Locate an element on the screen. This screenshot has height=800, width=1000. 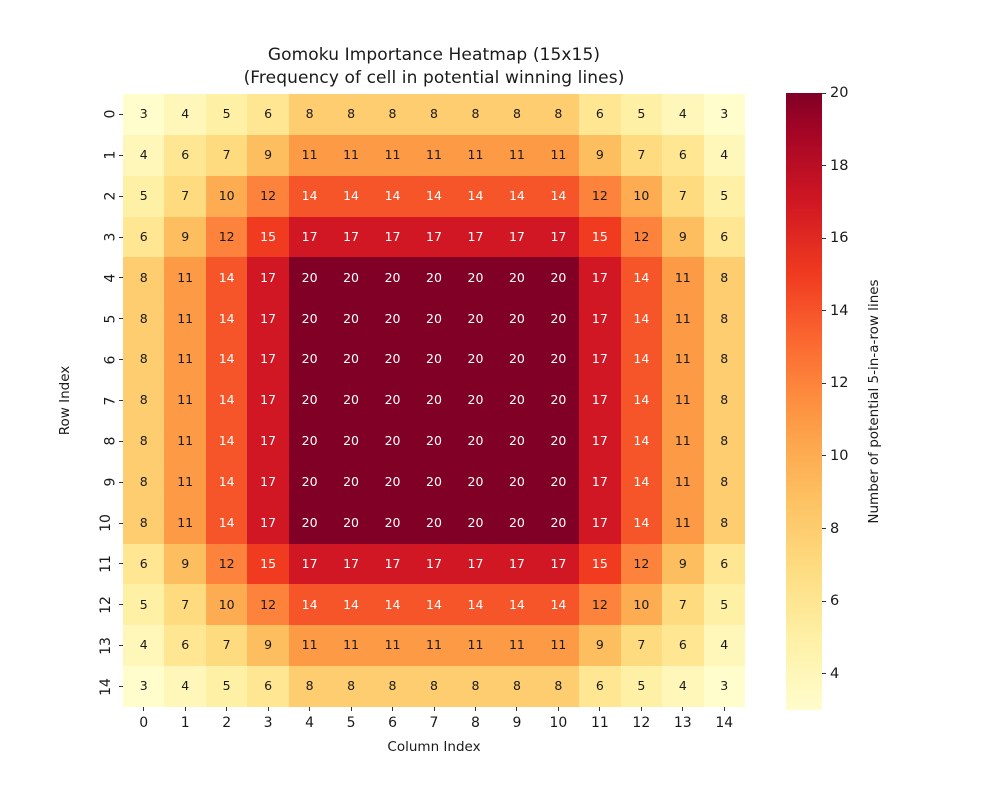
x-tick-label: 4 is located at coordinates (310, 723).